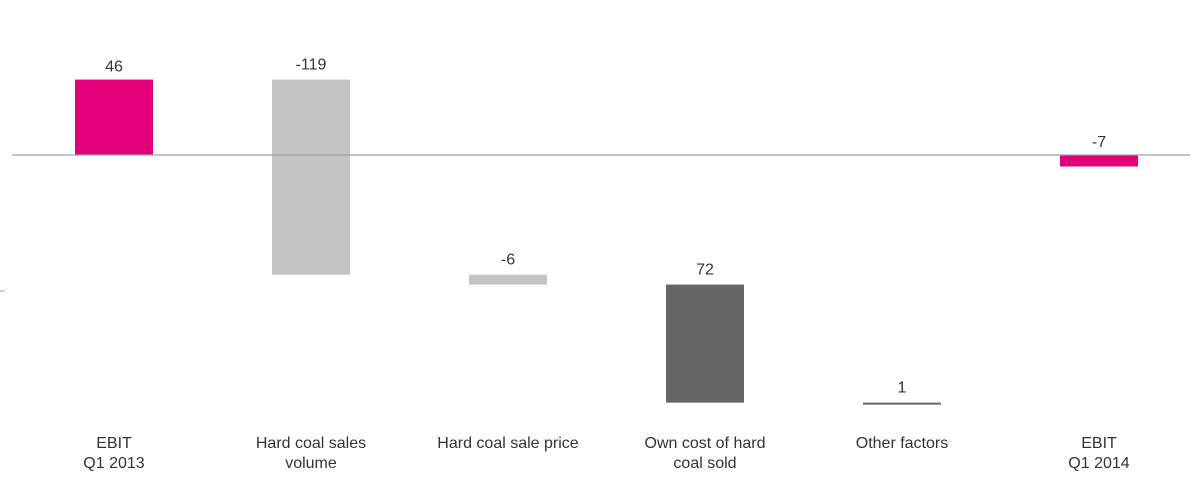 The image size is (1192, 480). I want to click on category-label-2-line-0: Hard coal sale price, so click(508, 443).